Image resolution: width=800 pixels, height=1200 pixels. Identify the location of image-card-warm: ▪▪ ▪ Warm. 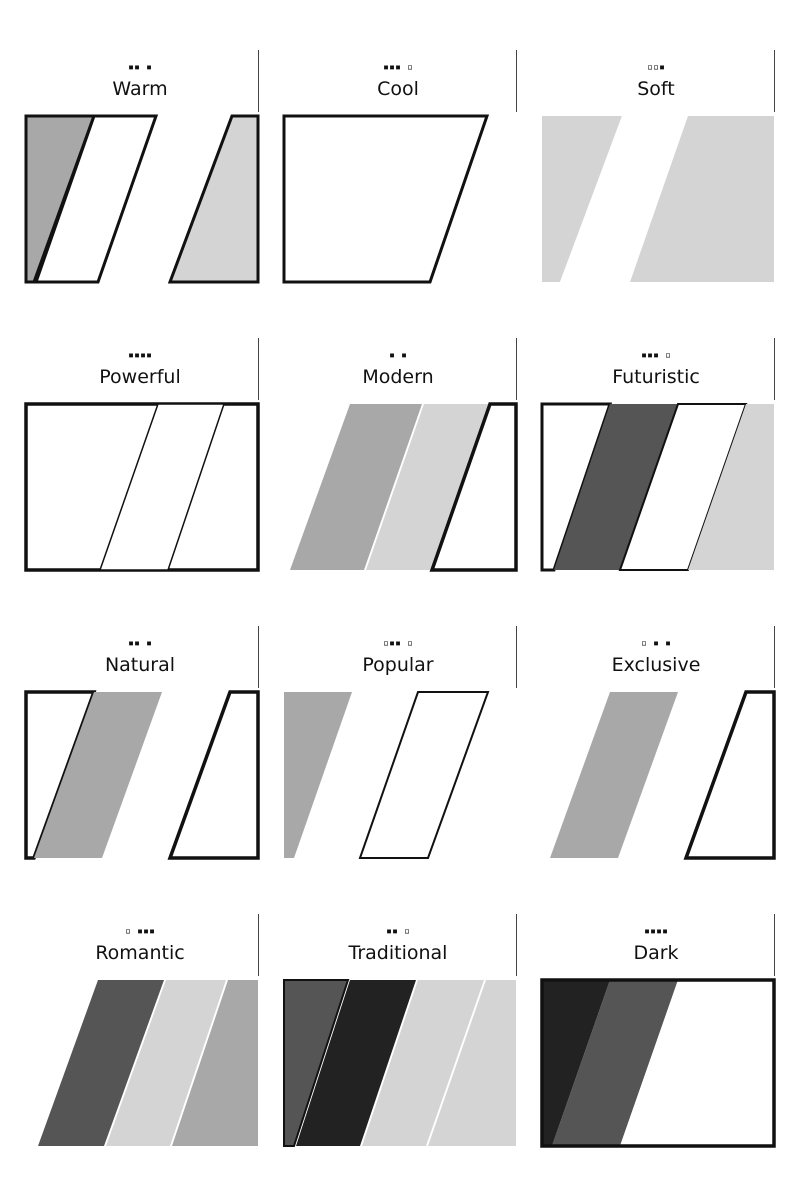
(130, 144).